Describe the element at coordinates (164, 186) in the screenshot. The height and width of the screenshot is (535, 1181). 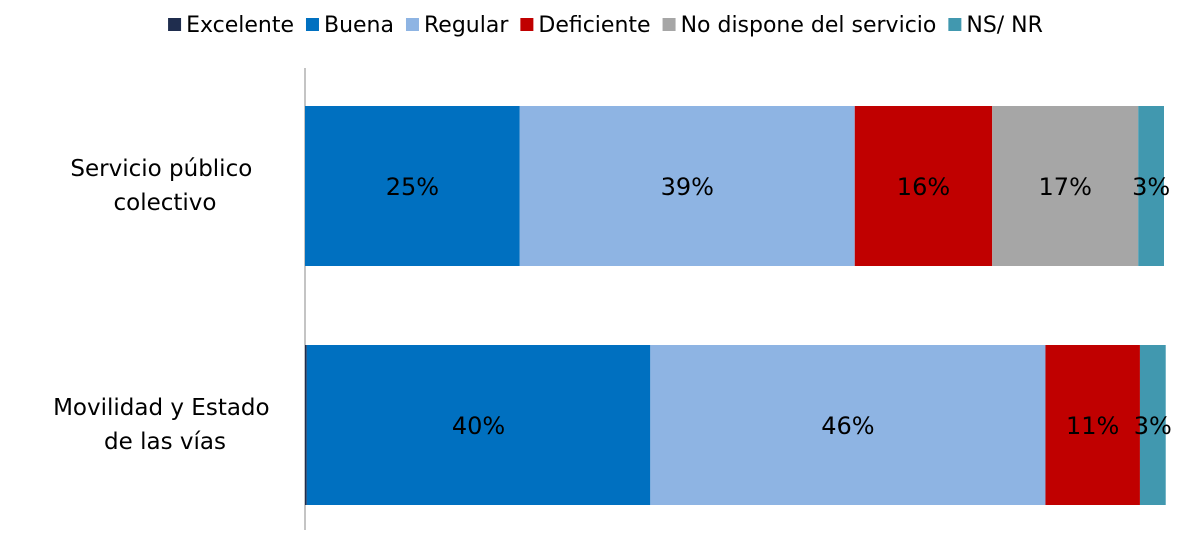
I see `category-label: Servicio público colectivo` at that location.